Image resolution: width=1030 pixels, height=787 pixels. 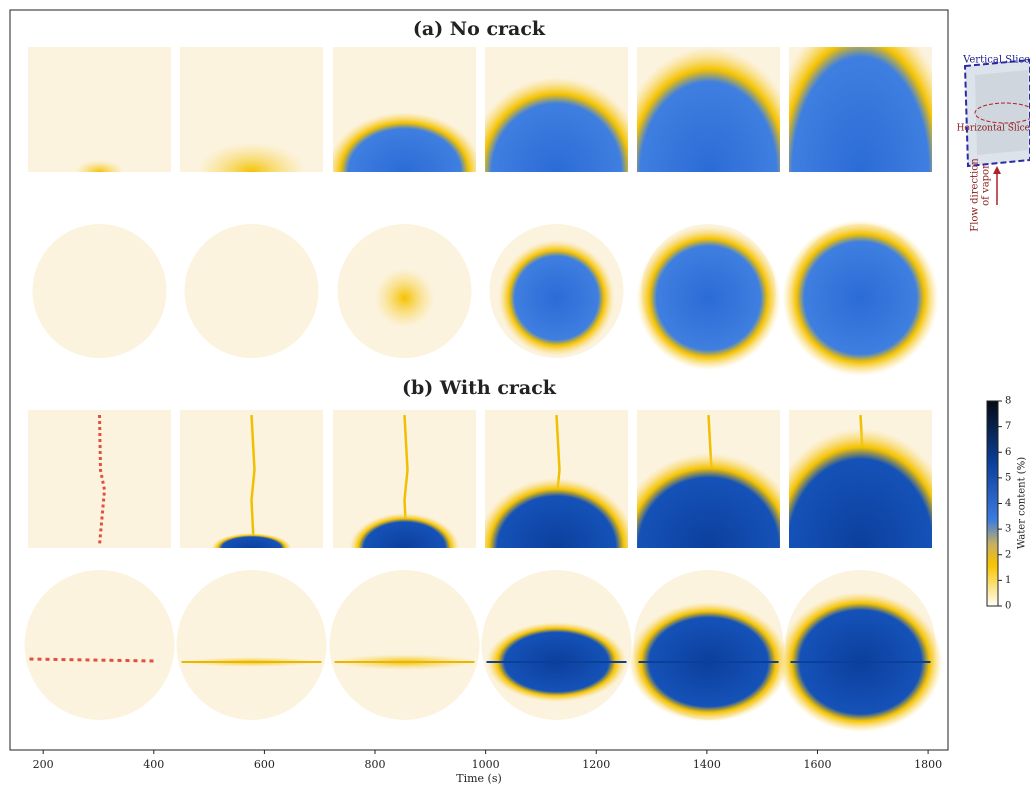 I want to click on x-tick-label: 1200, so click(x=596, y=764).